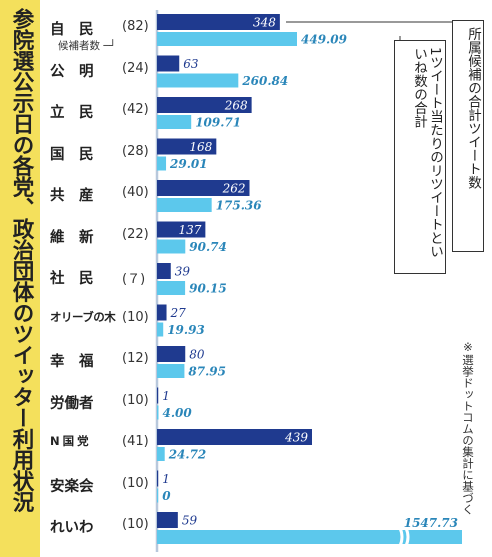 This screenshot has height=557, width=492. What do you see at coordinates (468, 427) in the screenshot?
I see `source-note: ※選挙ドットコムの集計に基づく` at bounding box center [468, 427].